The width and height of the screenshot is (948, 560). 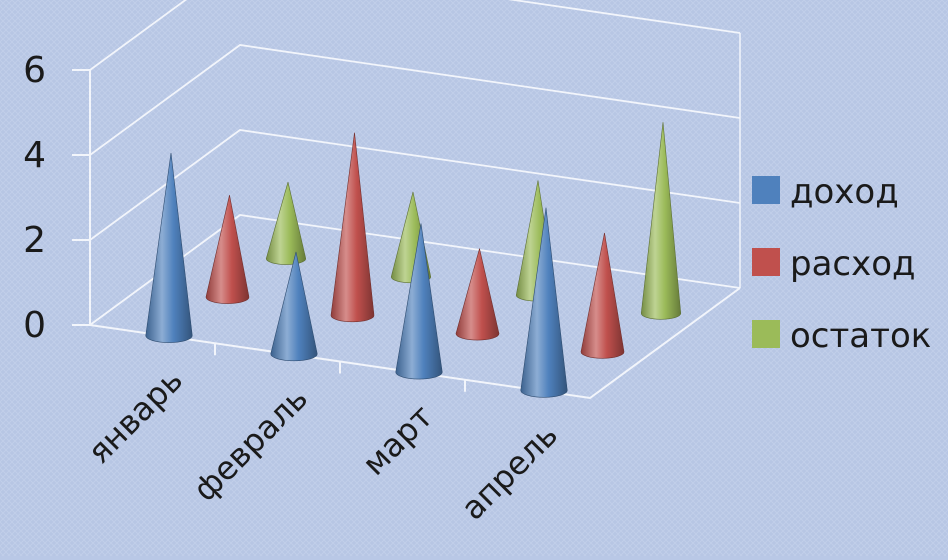 I want to click on legend: доход расход остаток, so click(x=841, y=264).